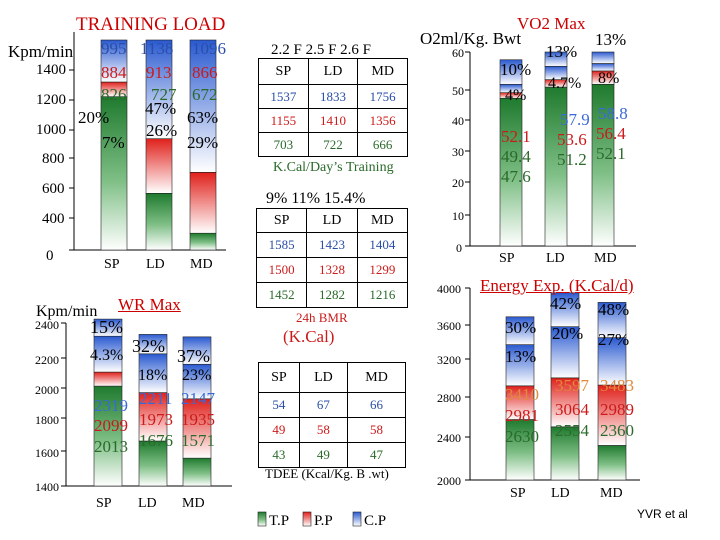  I want to click on en-top-ld: 3597, so click(572, 385).